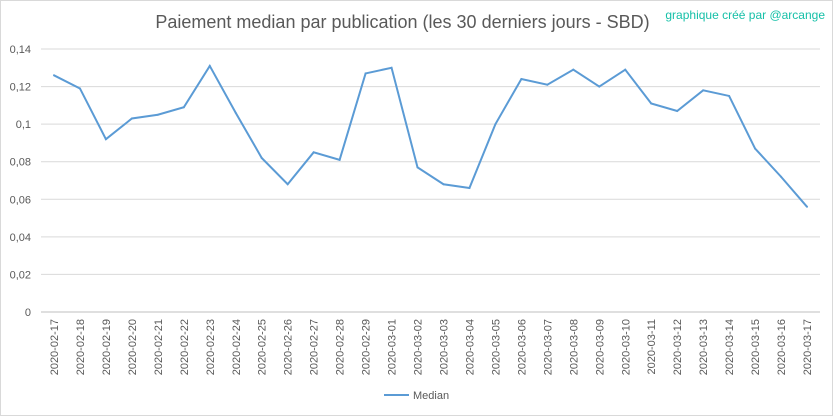 This screenshot has width=833, height=416. Describe the element at coordinates (211, 347) in the screenshot. I see `x-tick-label: 2020-02-23` at that location.